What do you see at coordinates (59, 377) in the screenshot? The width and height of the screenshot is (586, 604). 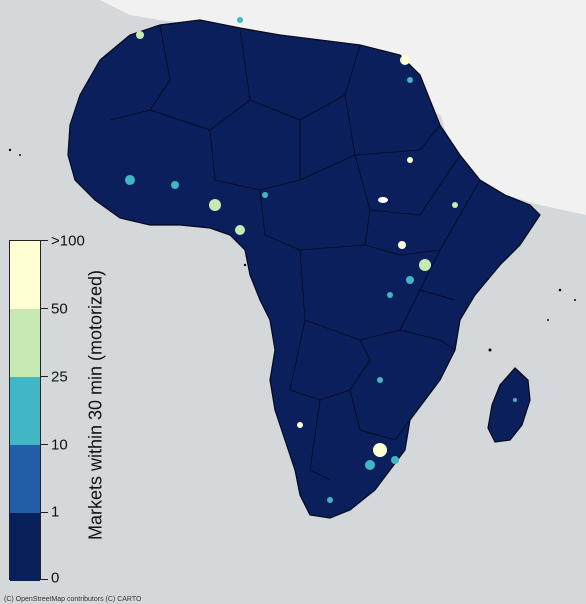 I see `legend-tick-label: 25` at bounding box center [59, 377].